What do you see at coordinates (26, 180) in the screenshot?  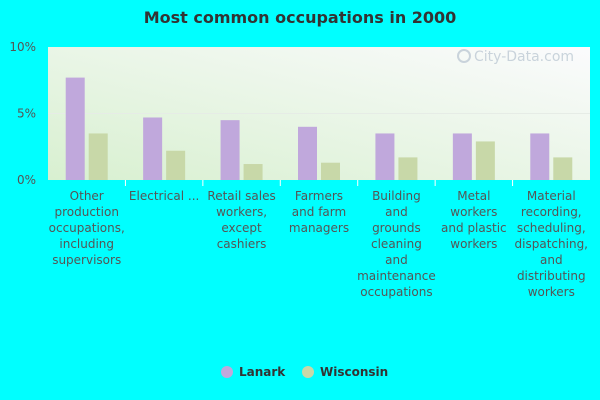 I see `y-tick-label: 0%` at bounding box center [26, 180].